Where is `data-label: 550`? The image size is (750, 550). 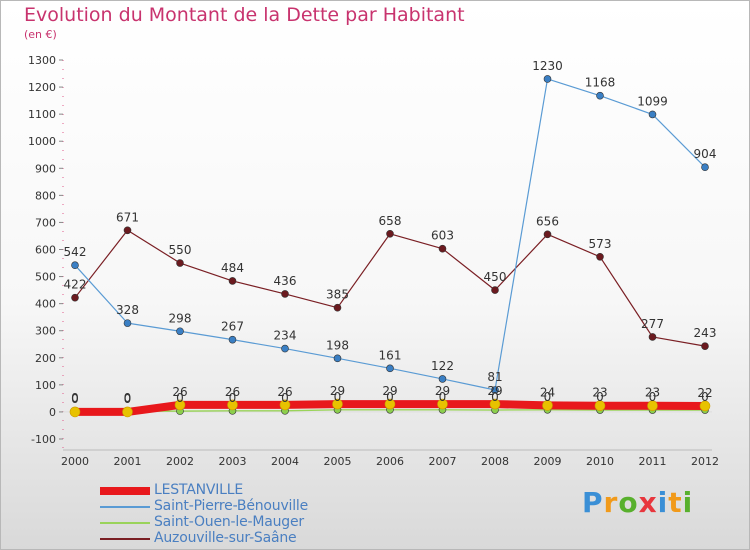
data-label: 550 is located at coordinates (180, 250).